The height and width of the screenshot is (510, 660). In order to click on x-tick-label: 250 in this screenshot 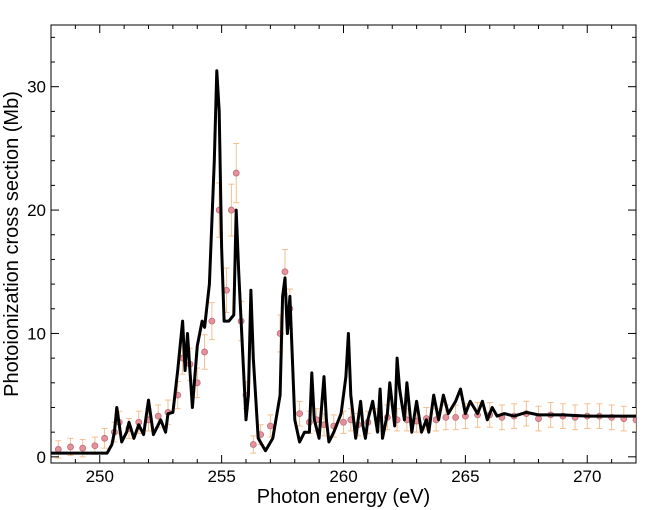, I will do `click(100, 476)`.